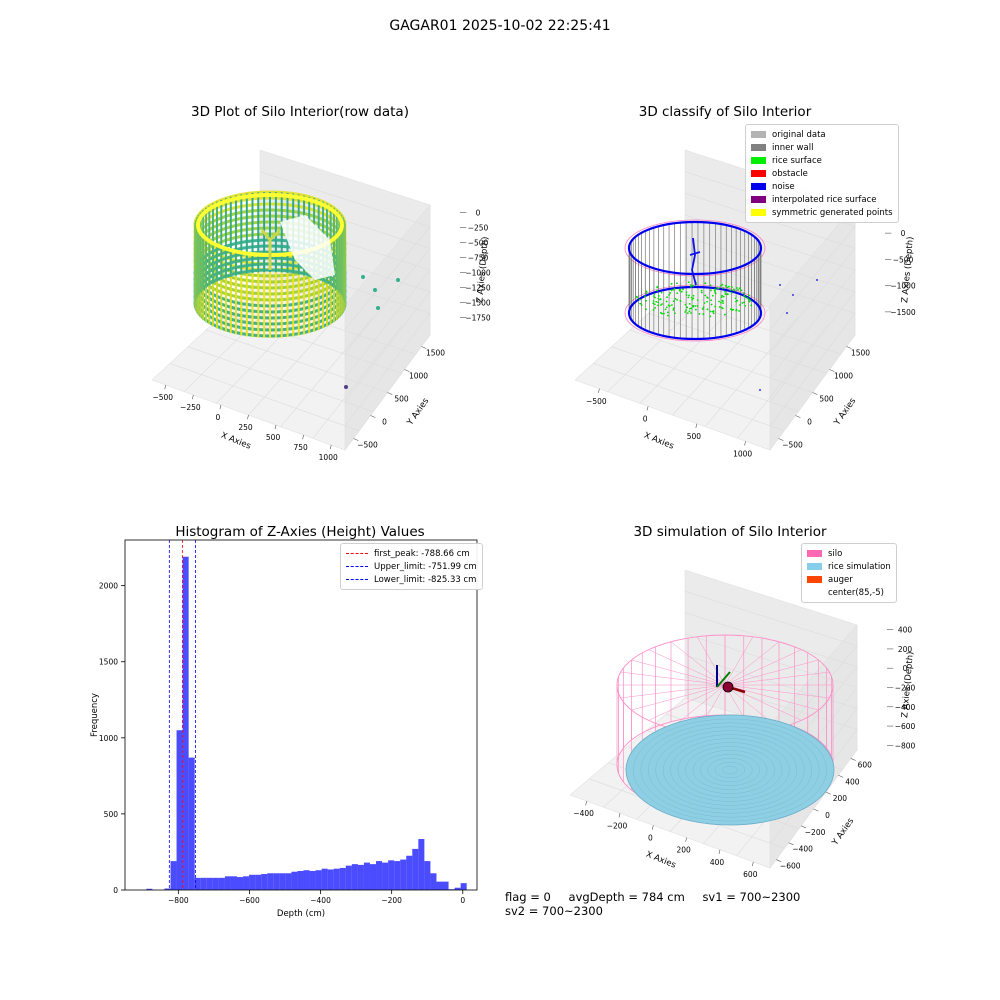  Describe the element at coordinates (528, 897) in the screenshot. I see `flag-text: flag = 0` at that location.